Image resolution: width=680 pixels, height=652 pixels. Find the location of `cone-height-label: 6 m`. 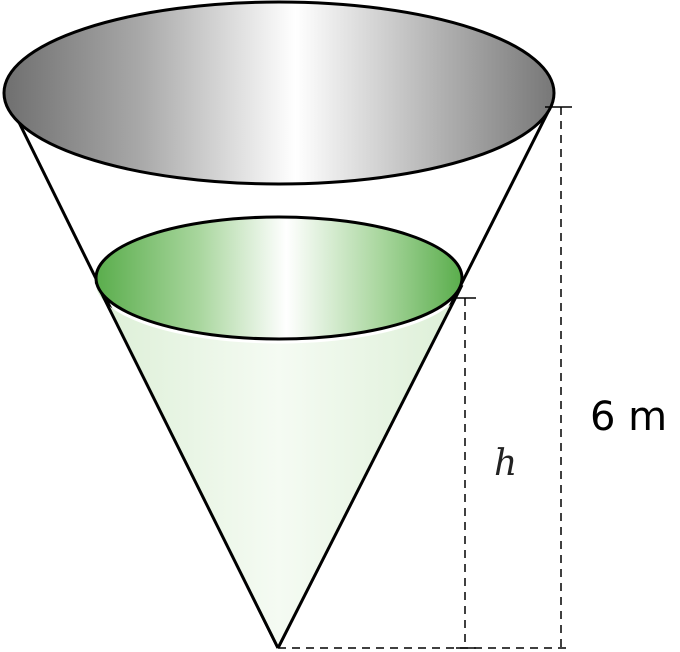

cone-height-label: 6 m is located at coordinates (628, 417).